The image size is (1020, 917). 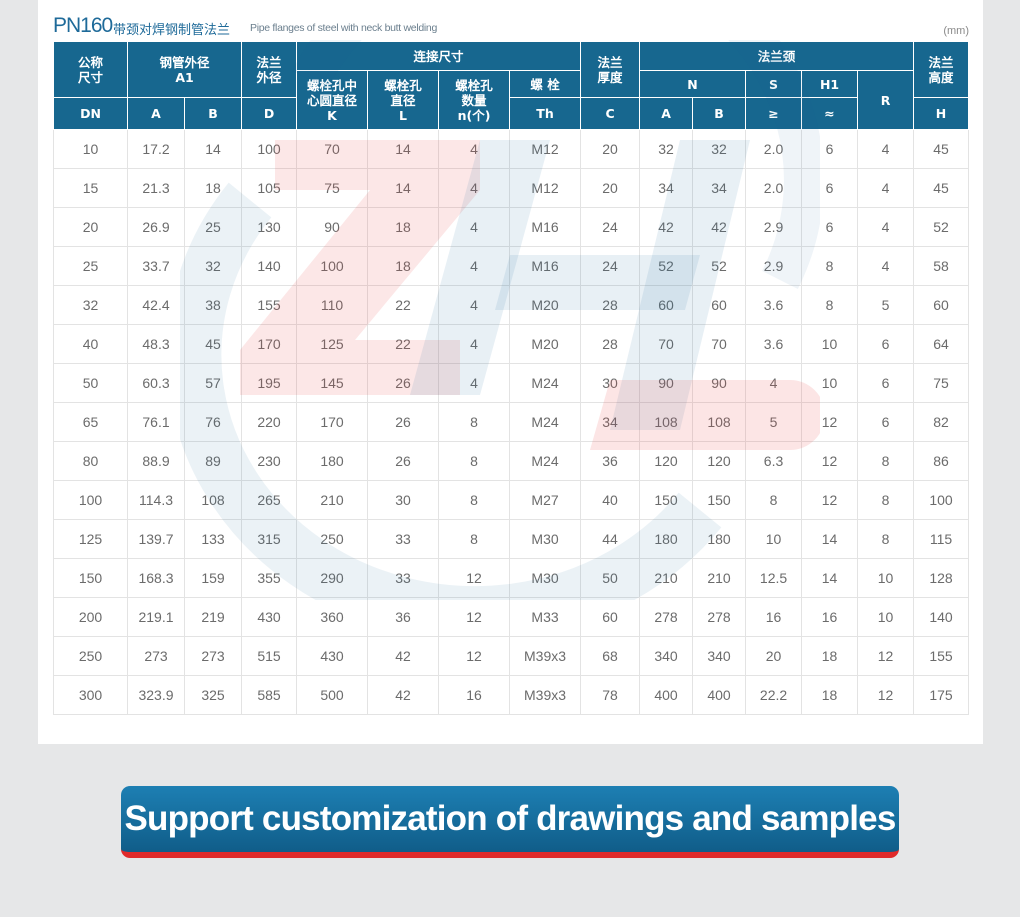 What do you see at coordinates (213, 266) in the screenshot?
I see `cell-pipe-b: 32` at bounding box center [213, 266].